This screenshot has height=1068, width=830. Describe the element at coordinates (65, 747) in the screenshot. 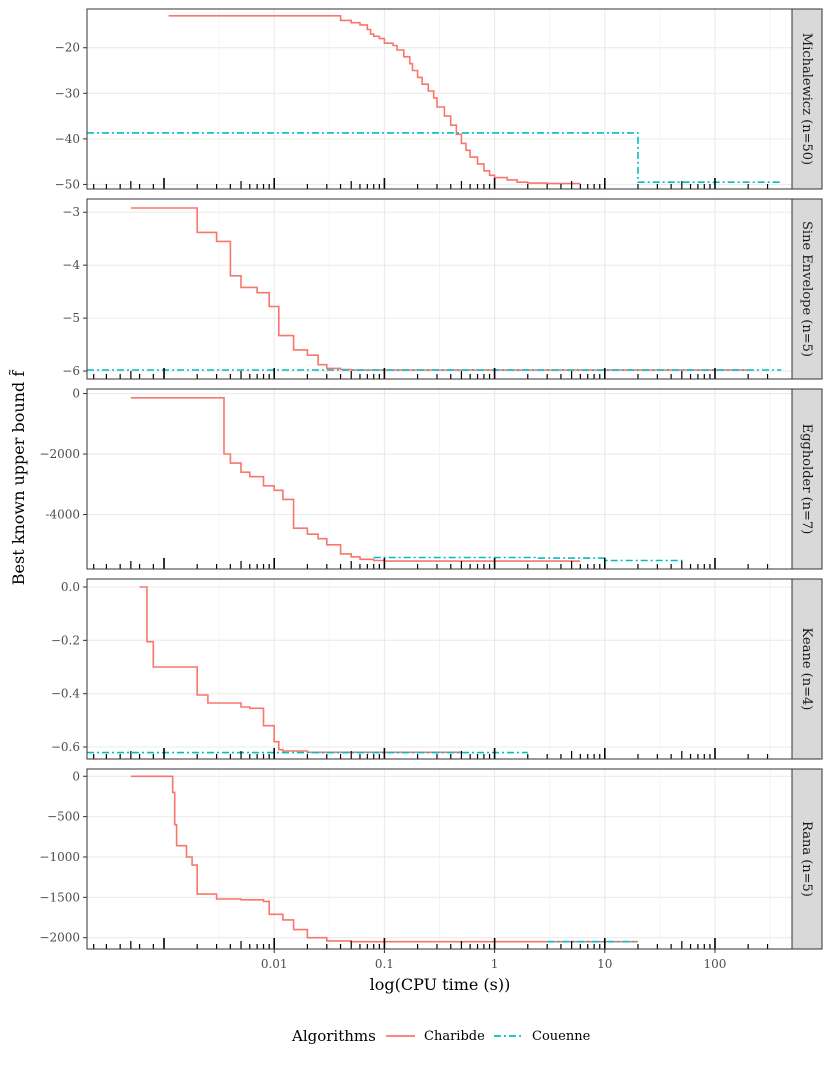

I see `y-tick-label: −0.6` at that location.